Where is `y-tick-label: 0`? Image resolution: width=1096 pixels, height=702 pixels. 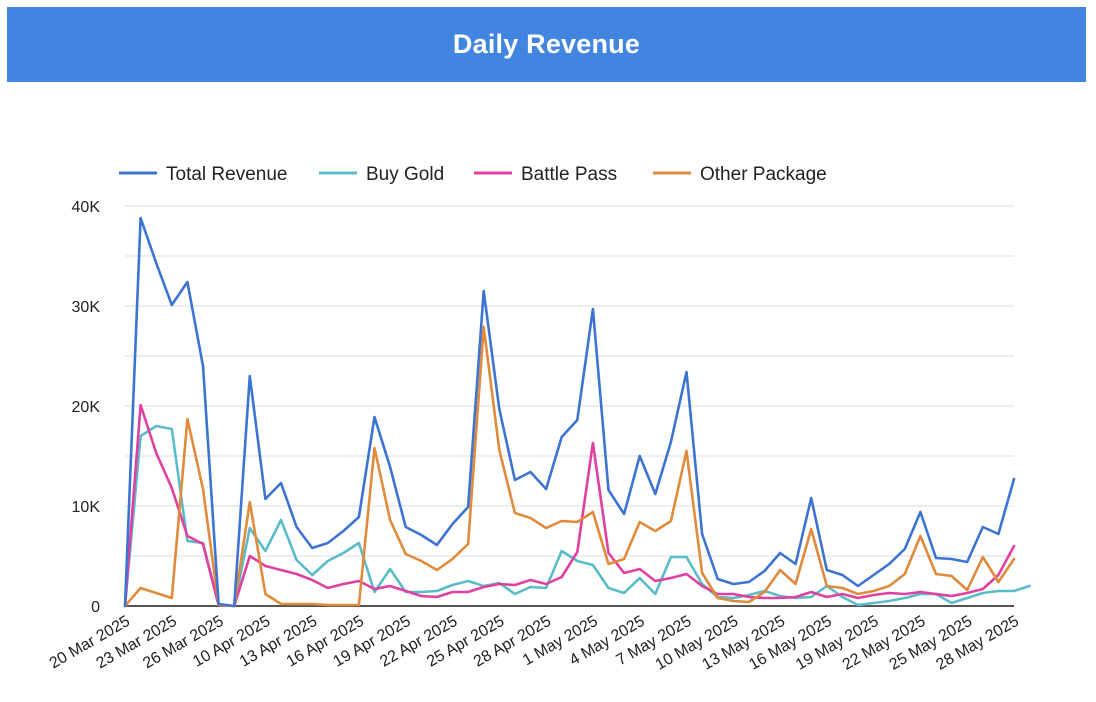
y-tick-label: 0 is located at coordinates (95, 607).